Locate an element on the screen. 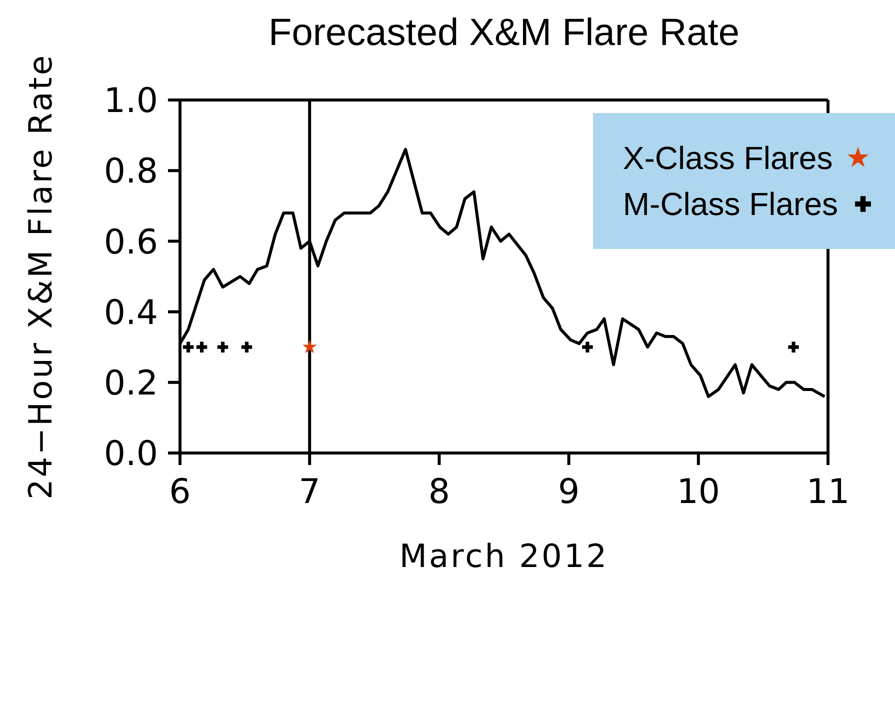 The image size is (895, 721). y-tick-label: 0.4 is located at coordinates (131, 312).